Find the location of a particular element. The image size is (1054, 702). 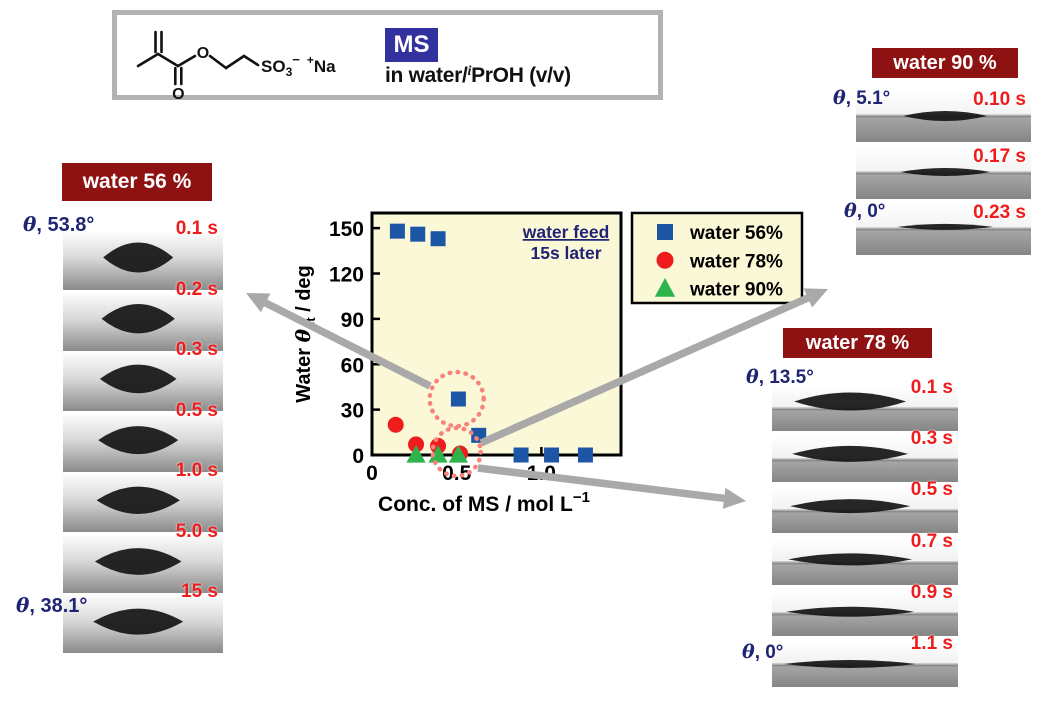

series-water-56- is located at coordinates (491, 343).